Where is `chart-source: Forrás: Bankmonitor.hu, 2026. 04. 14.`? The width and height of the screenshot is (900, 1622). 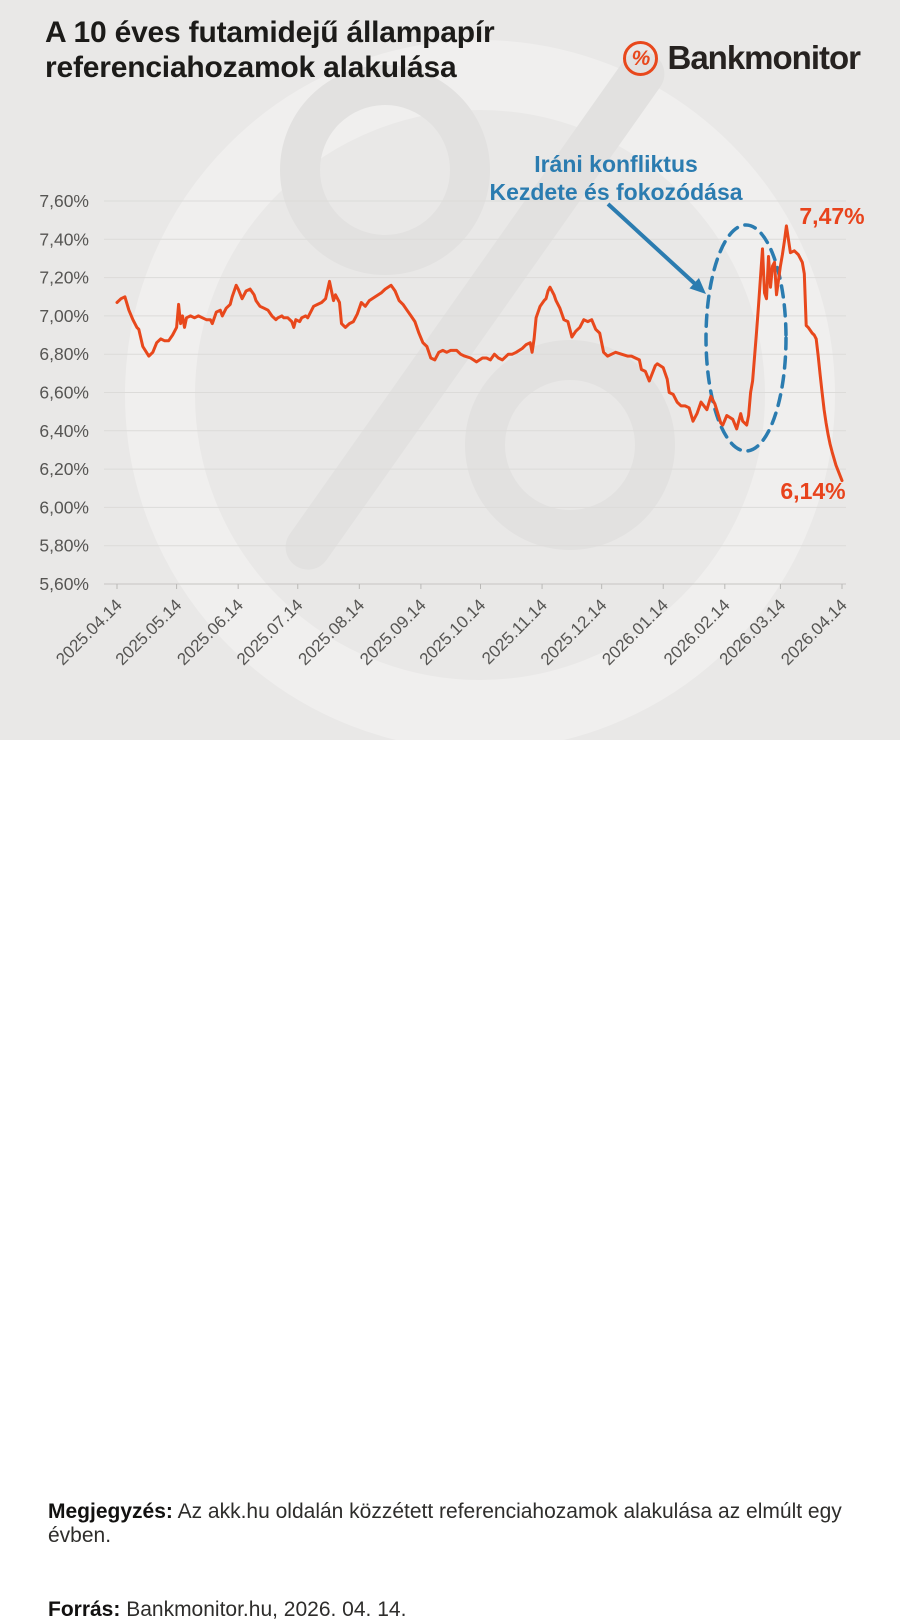 chart-source: Forrás: Bankmonitor.hu, 2026. 04. 14. is located at coordinates (227, 1610).